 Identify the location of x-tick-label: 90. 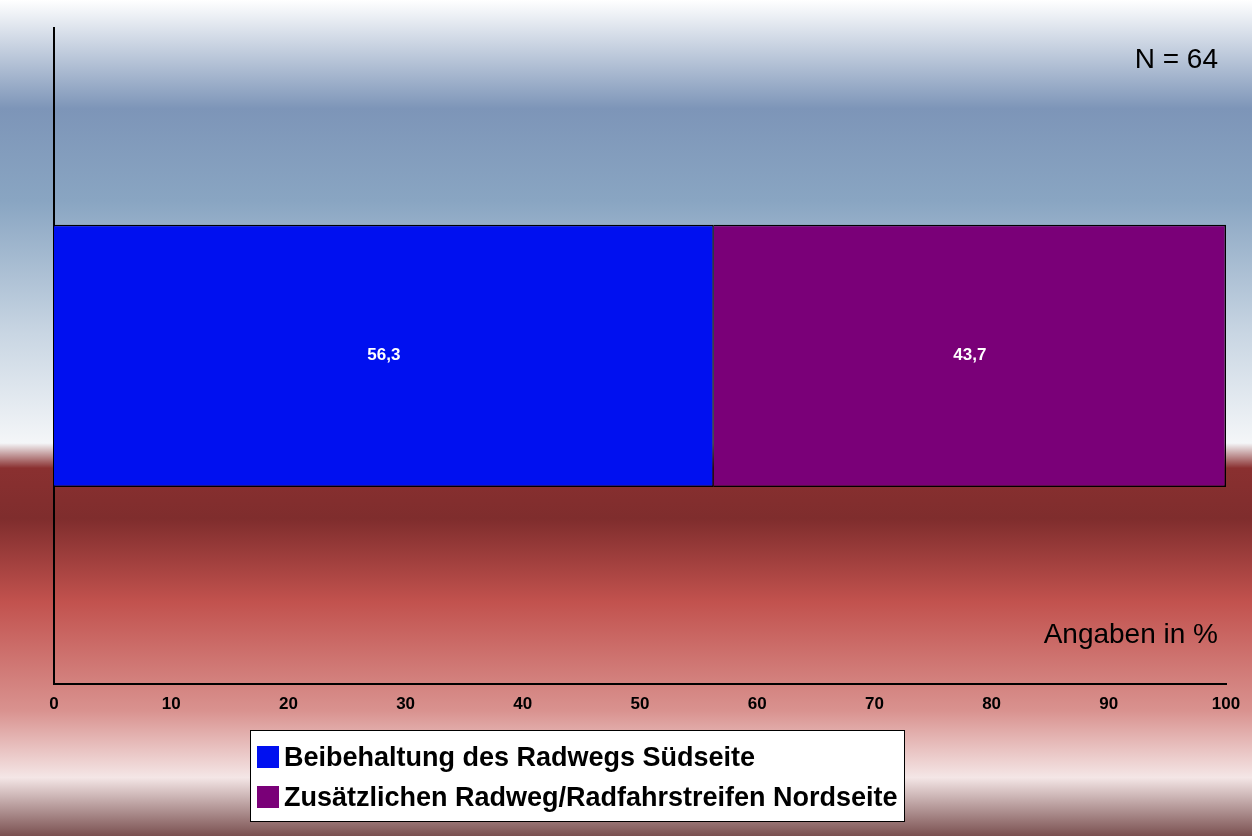
(1109, 704).